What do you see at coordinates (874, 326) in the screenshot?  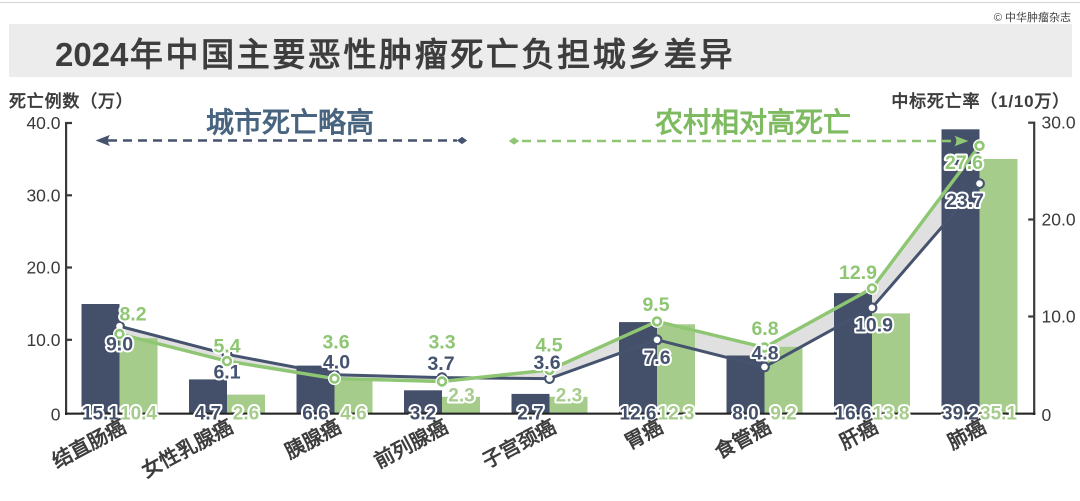 I see `svg-text: 10.9` at bounding box center [874, 326].